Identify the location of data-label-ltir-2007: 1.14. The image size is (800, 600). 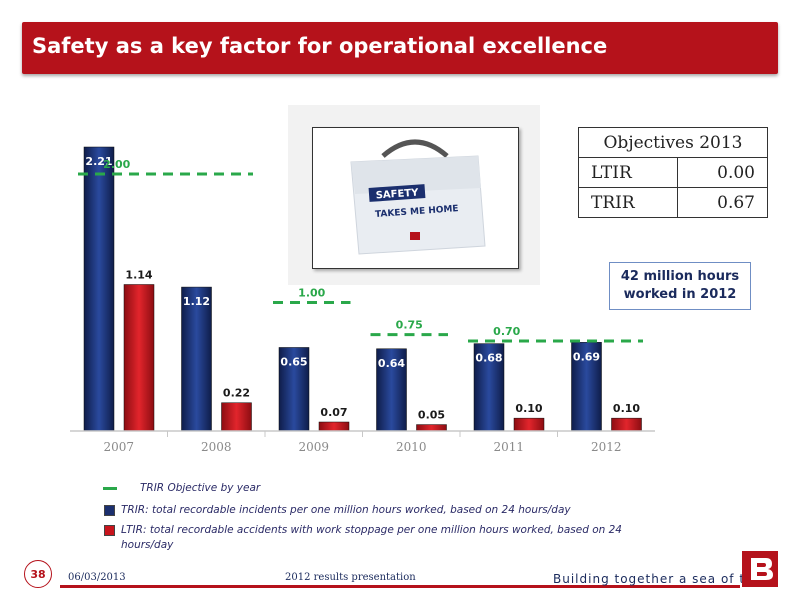
(138, 275).